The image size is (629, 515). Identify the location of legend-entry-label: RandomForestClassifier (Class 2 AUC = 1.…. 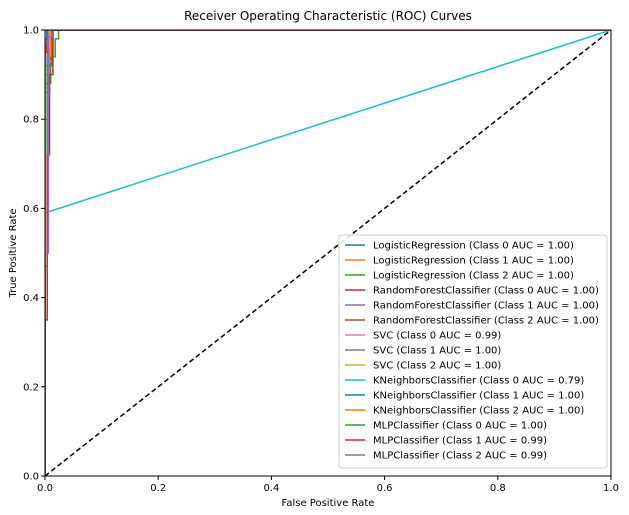
(486, 321).